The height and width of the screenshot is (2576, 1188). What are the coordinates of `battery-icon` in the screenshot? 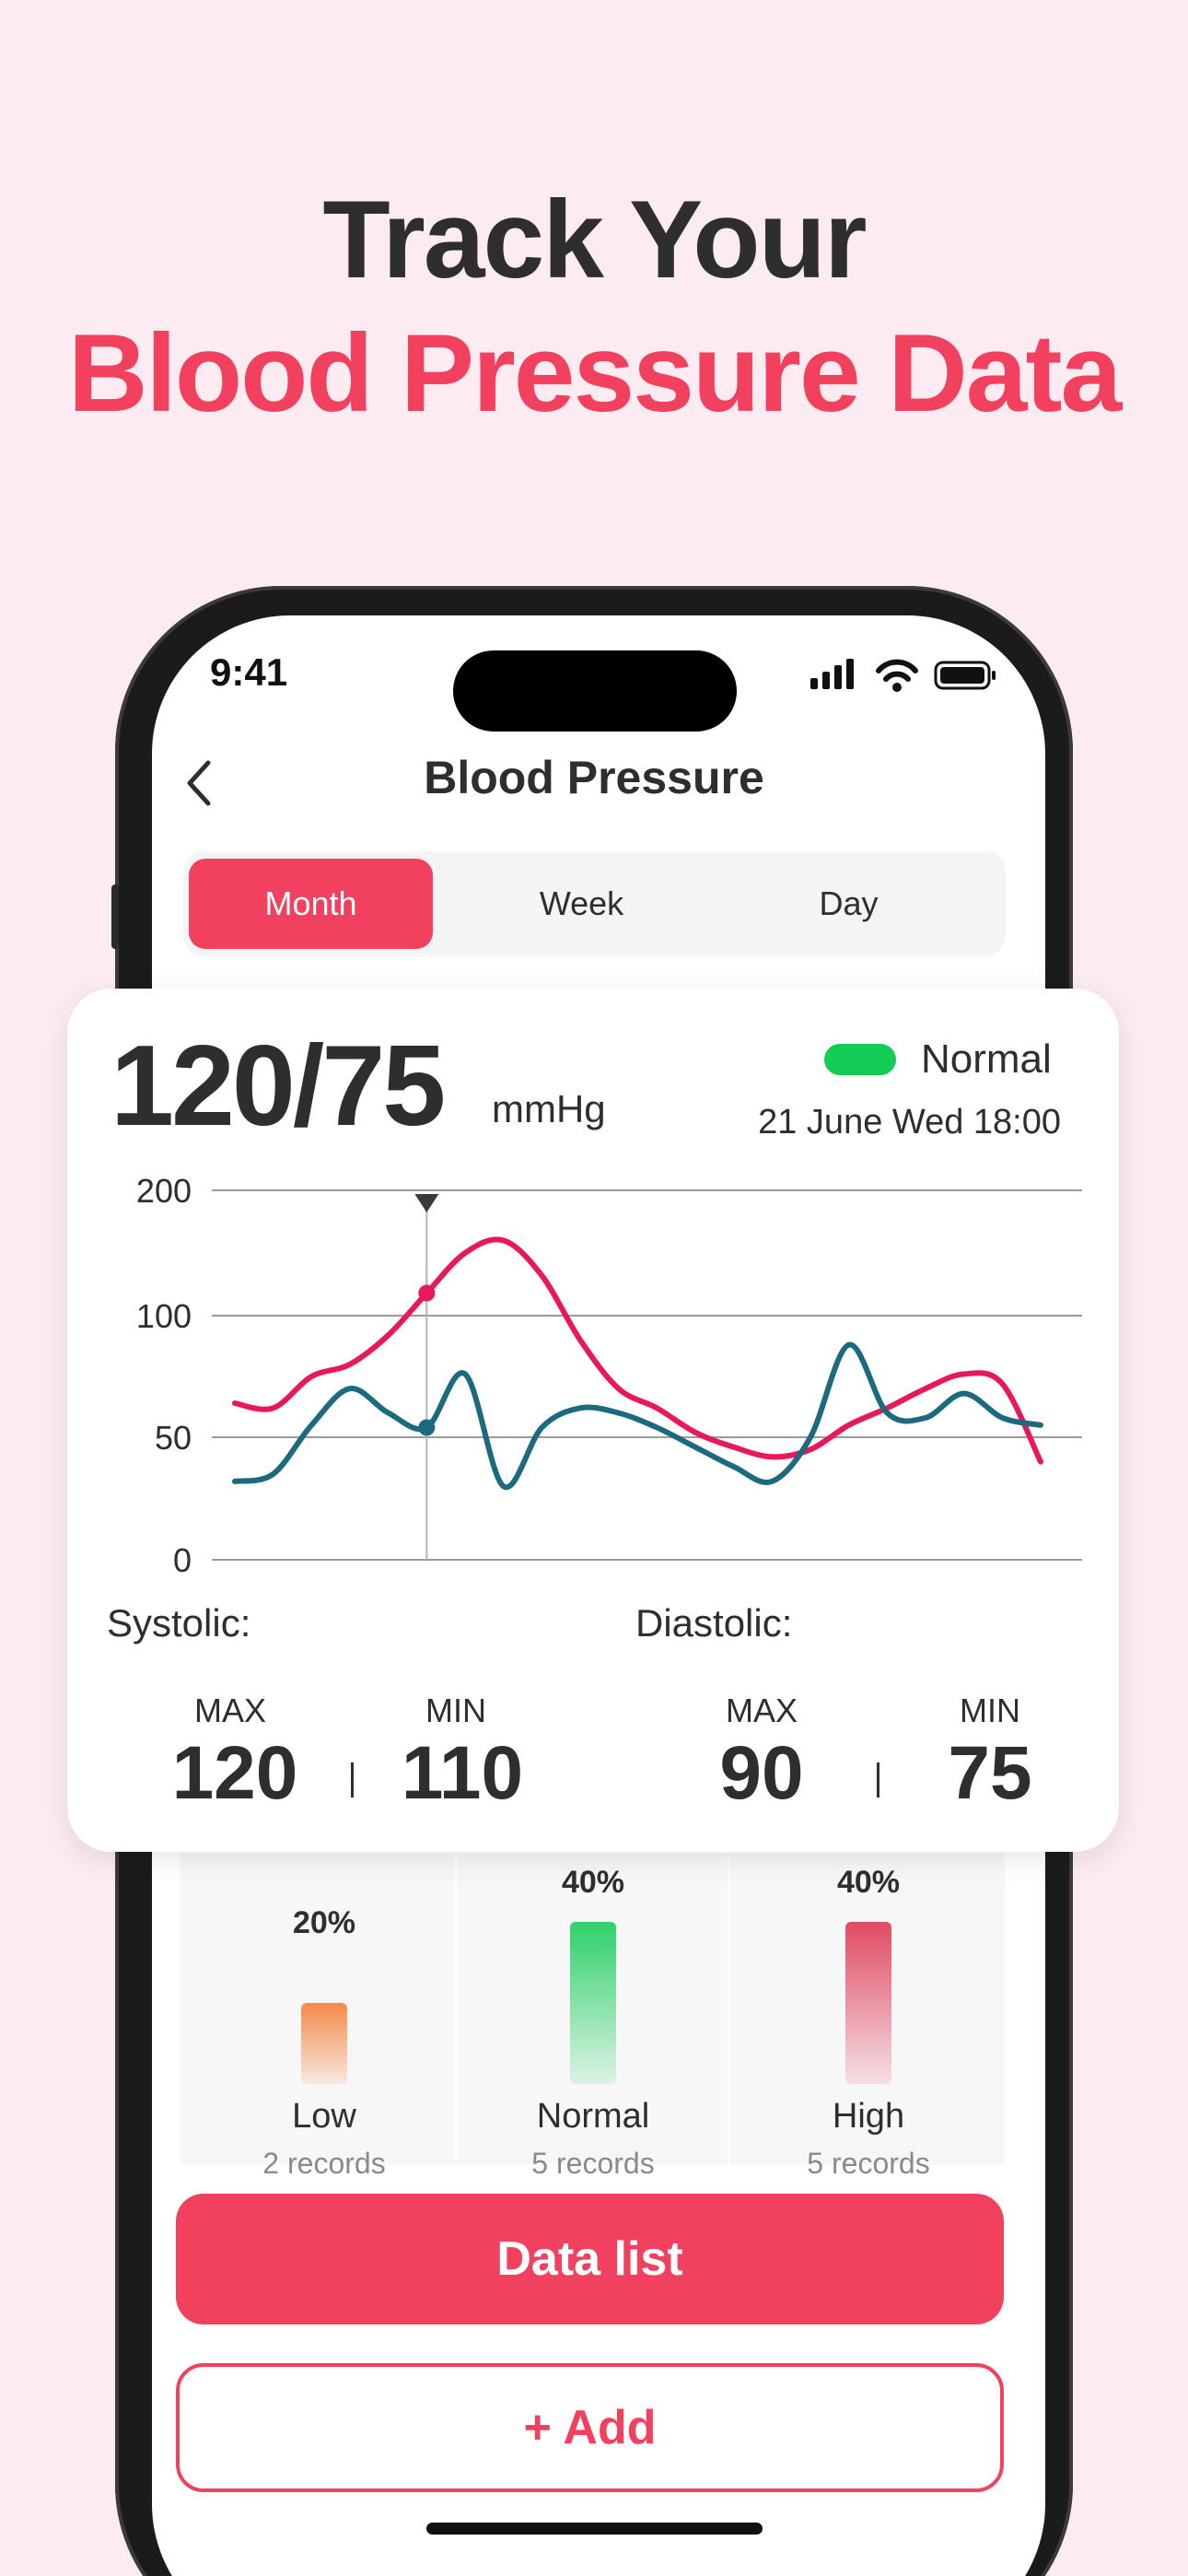 It's located at (965, 675).